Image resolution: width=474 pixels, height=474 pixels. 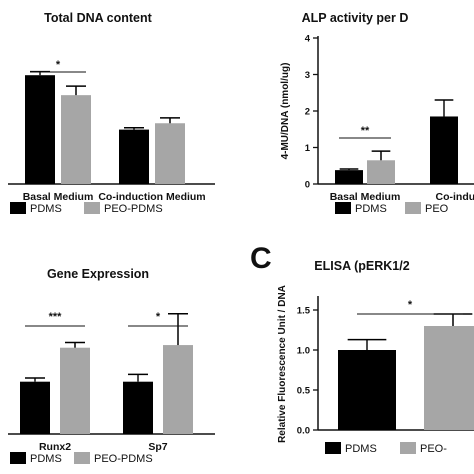 What do you see at coordinates (437, 209) in the screenshot?
I see `legend-label: PEO` at bounding box center [437, 209].